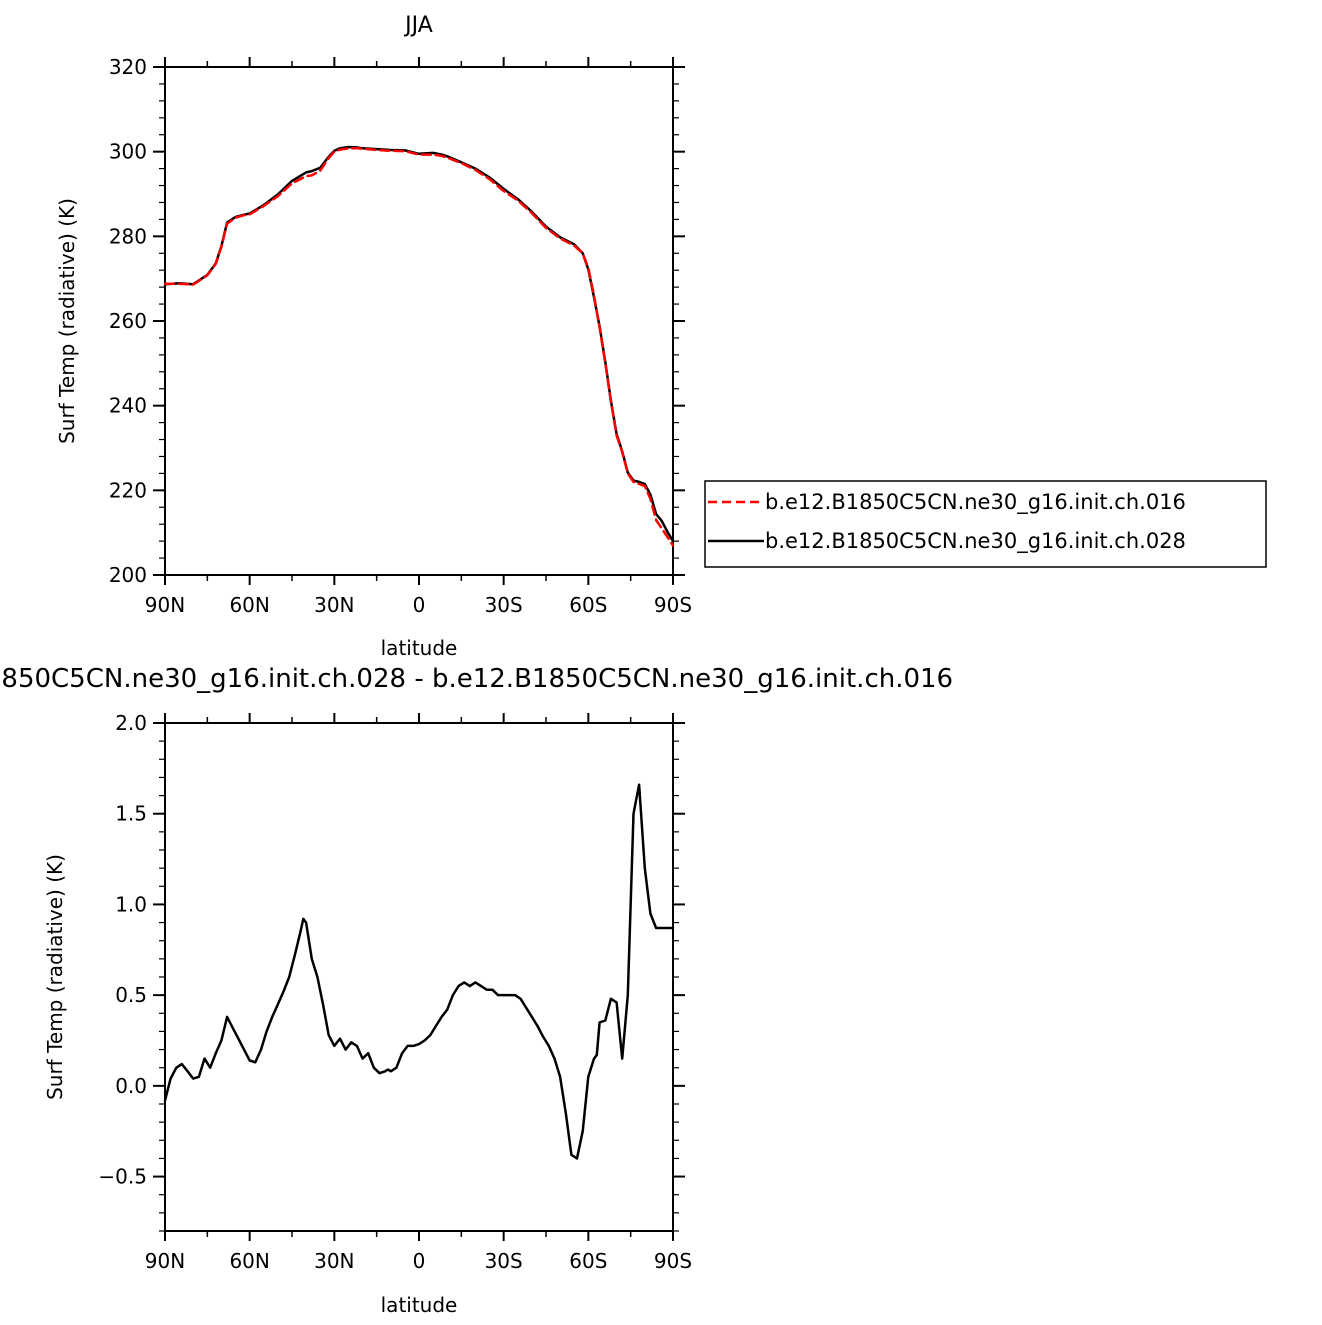 This screenshot has width=1322, height=1325. I want to click on top-y-tick-label: 280, so click(128, 236).